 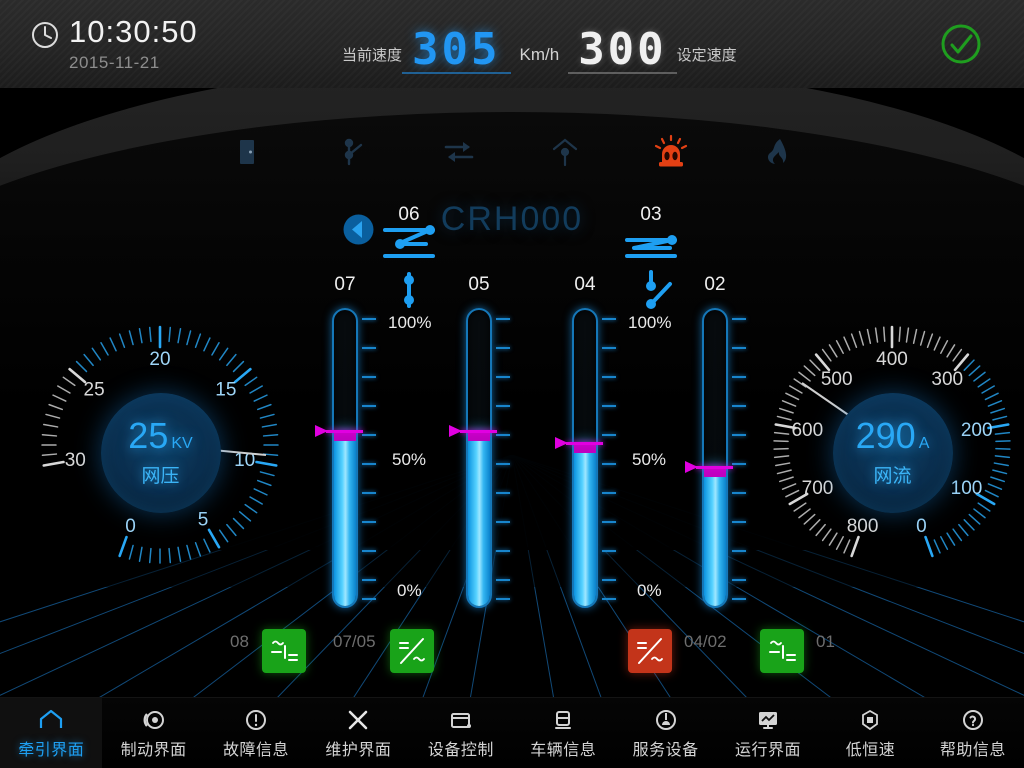 I want to click on current-label: 网流, so click(x=892, y=476).